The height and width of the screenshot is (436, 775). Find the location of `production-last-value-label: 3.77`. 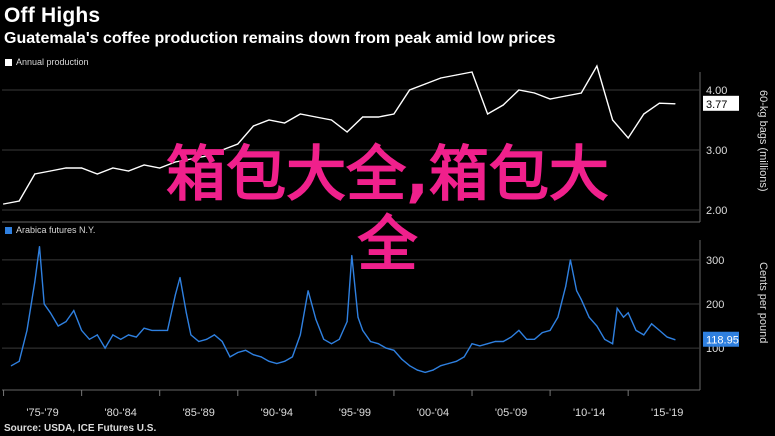

production-last-value-label: 3.77 is located at coordinates (716, 105).